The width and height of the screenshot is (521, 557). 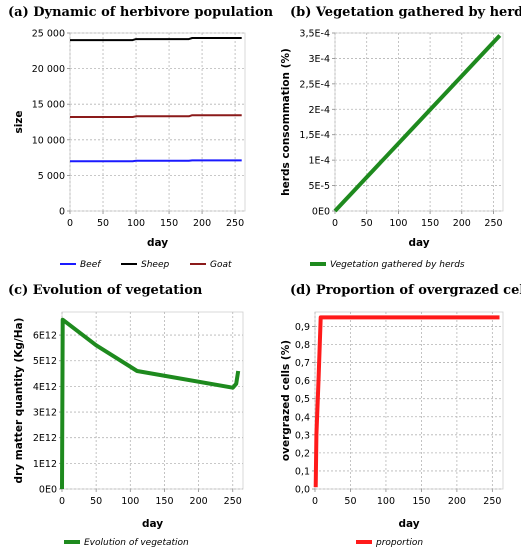 What do you see at coordinates (314, 84) in the screenshot?
I see `y-tick-label: 2,5E-4` at bounding box center [314, 84].